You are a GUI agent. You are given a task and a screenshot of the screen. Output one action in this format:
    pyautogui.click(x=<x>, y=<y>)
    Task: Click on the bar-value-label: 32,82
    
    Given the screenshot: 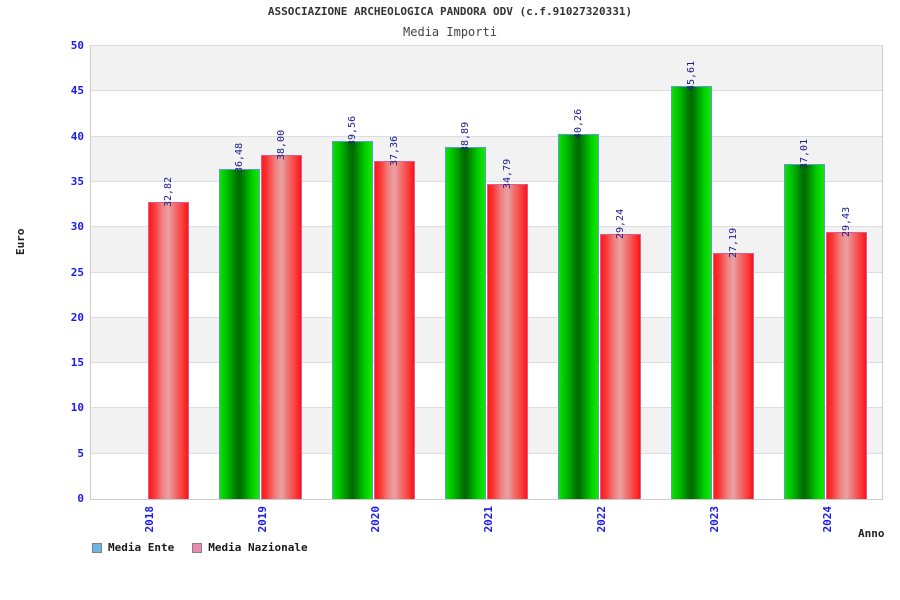 What is the action you would take?
    pyautogui.click(x=168, y=191)
    